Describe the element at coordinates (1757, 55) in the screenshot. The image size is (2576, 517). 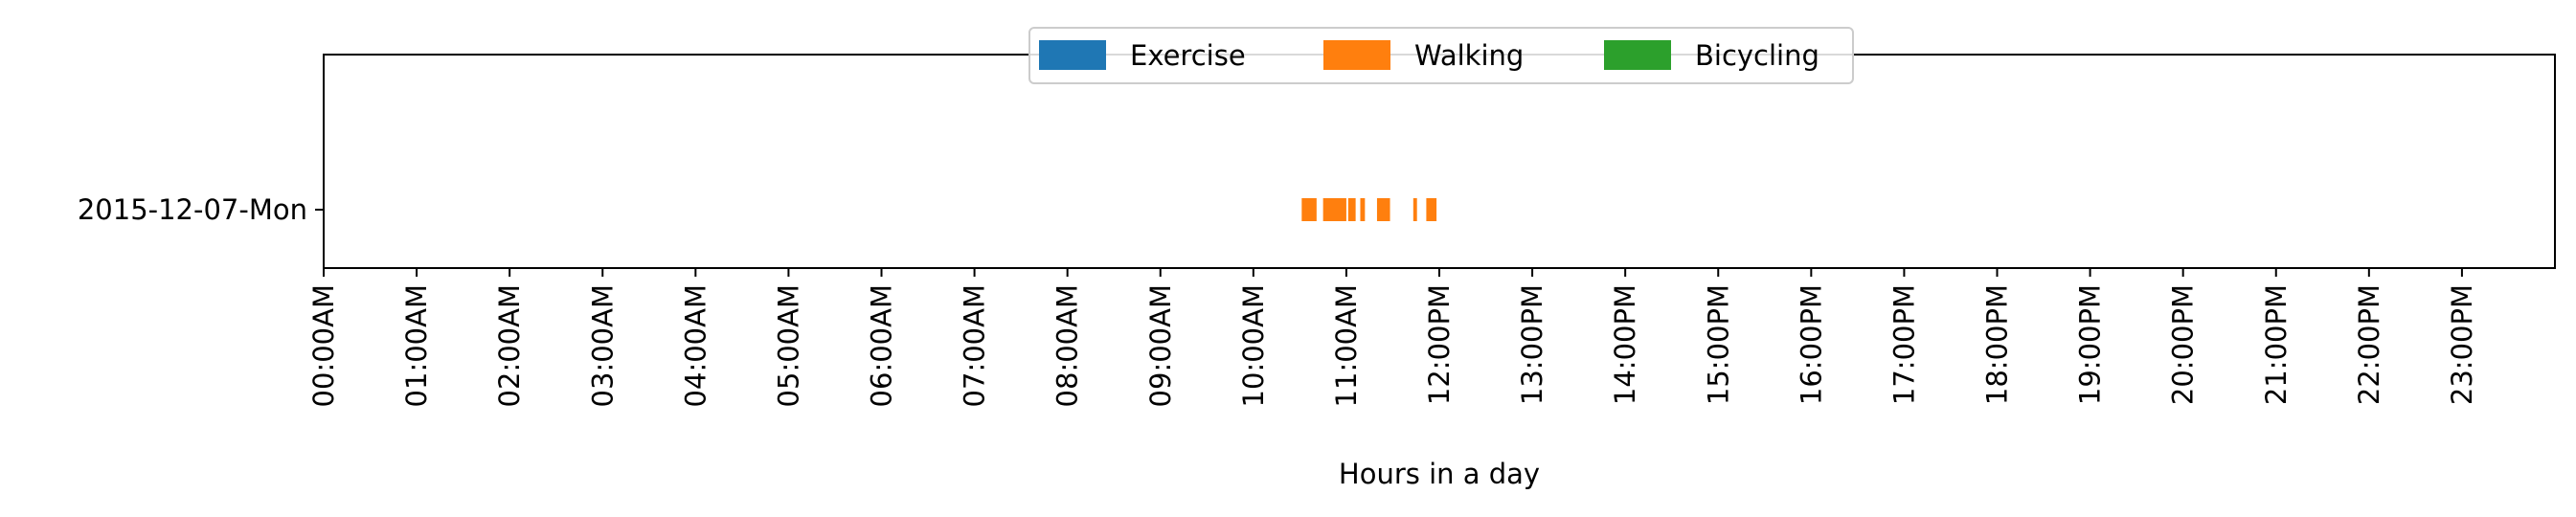
I see `legend-label-bicycling: Bicycling` at that location.